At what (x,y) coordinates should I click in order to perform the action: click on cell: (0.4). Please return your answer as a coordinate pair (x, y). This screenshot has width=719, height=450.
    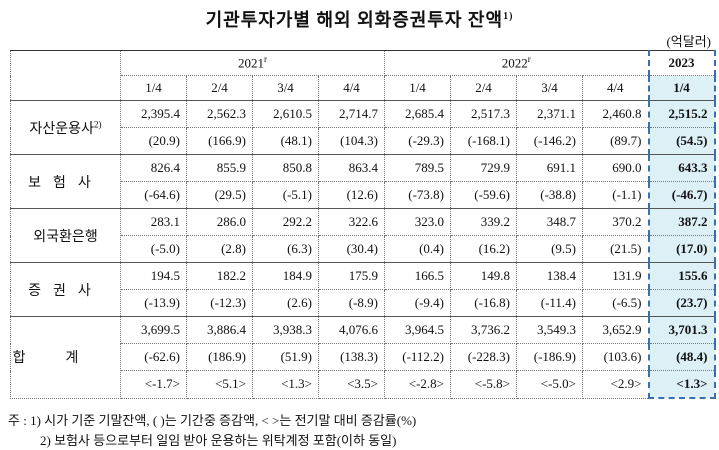
    Looking at the image, I should click on (417, 249).